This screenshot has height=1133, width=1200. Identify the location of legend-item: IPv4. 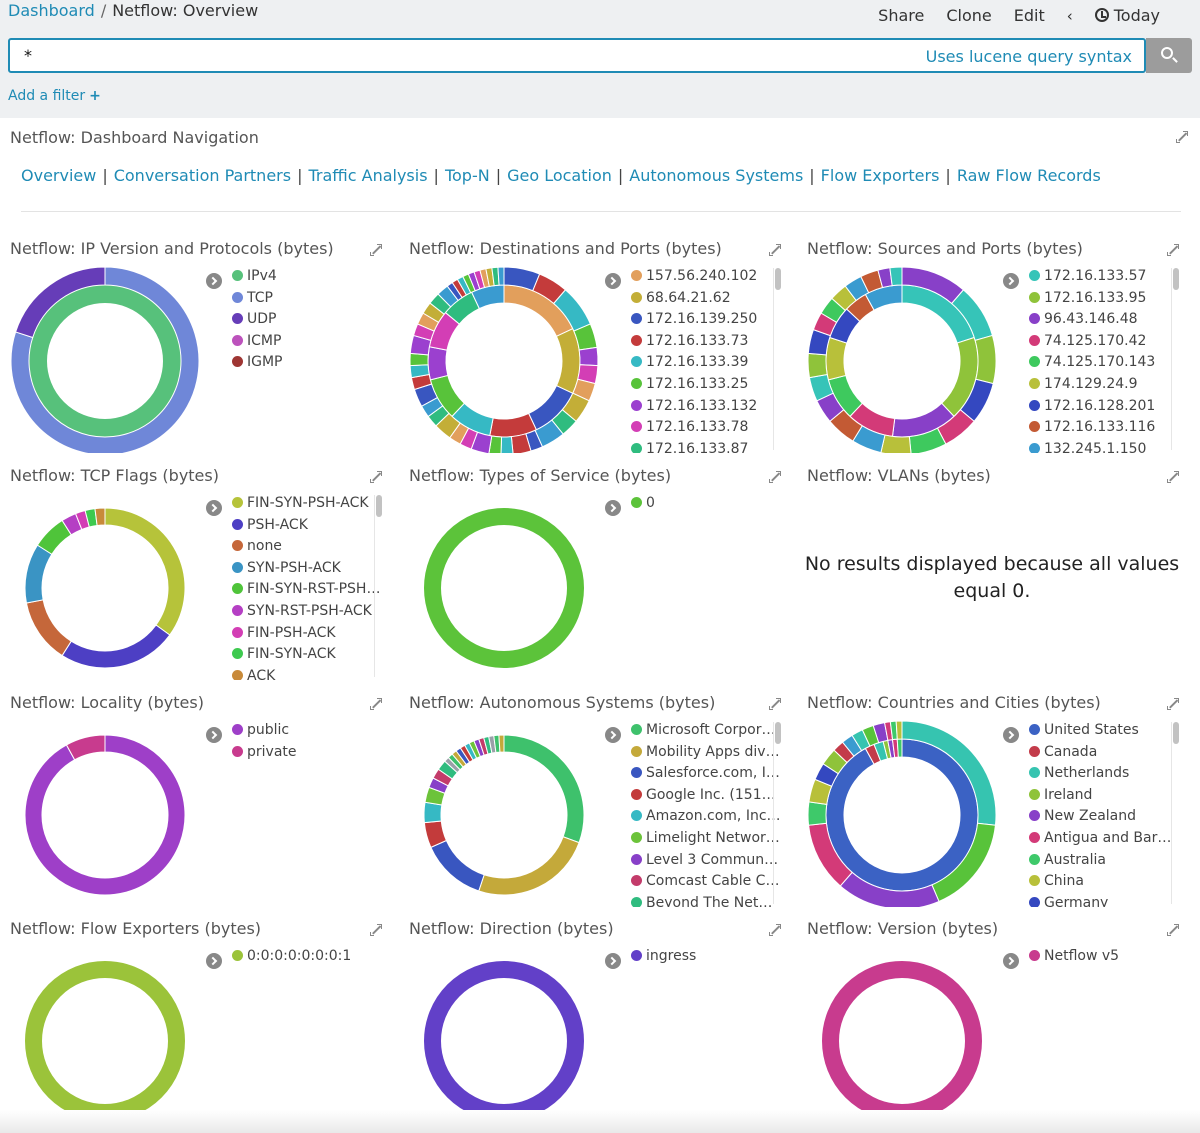
(307, 277).